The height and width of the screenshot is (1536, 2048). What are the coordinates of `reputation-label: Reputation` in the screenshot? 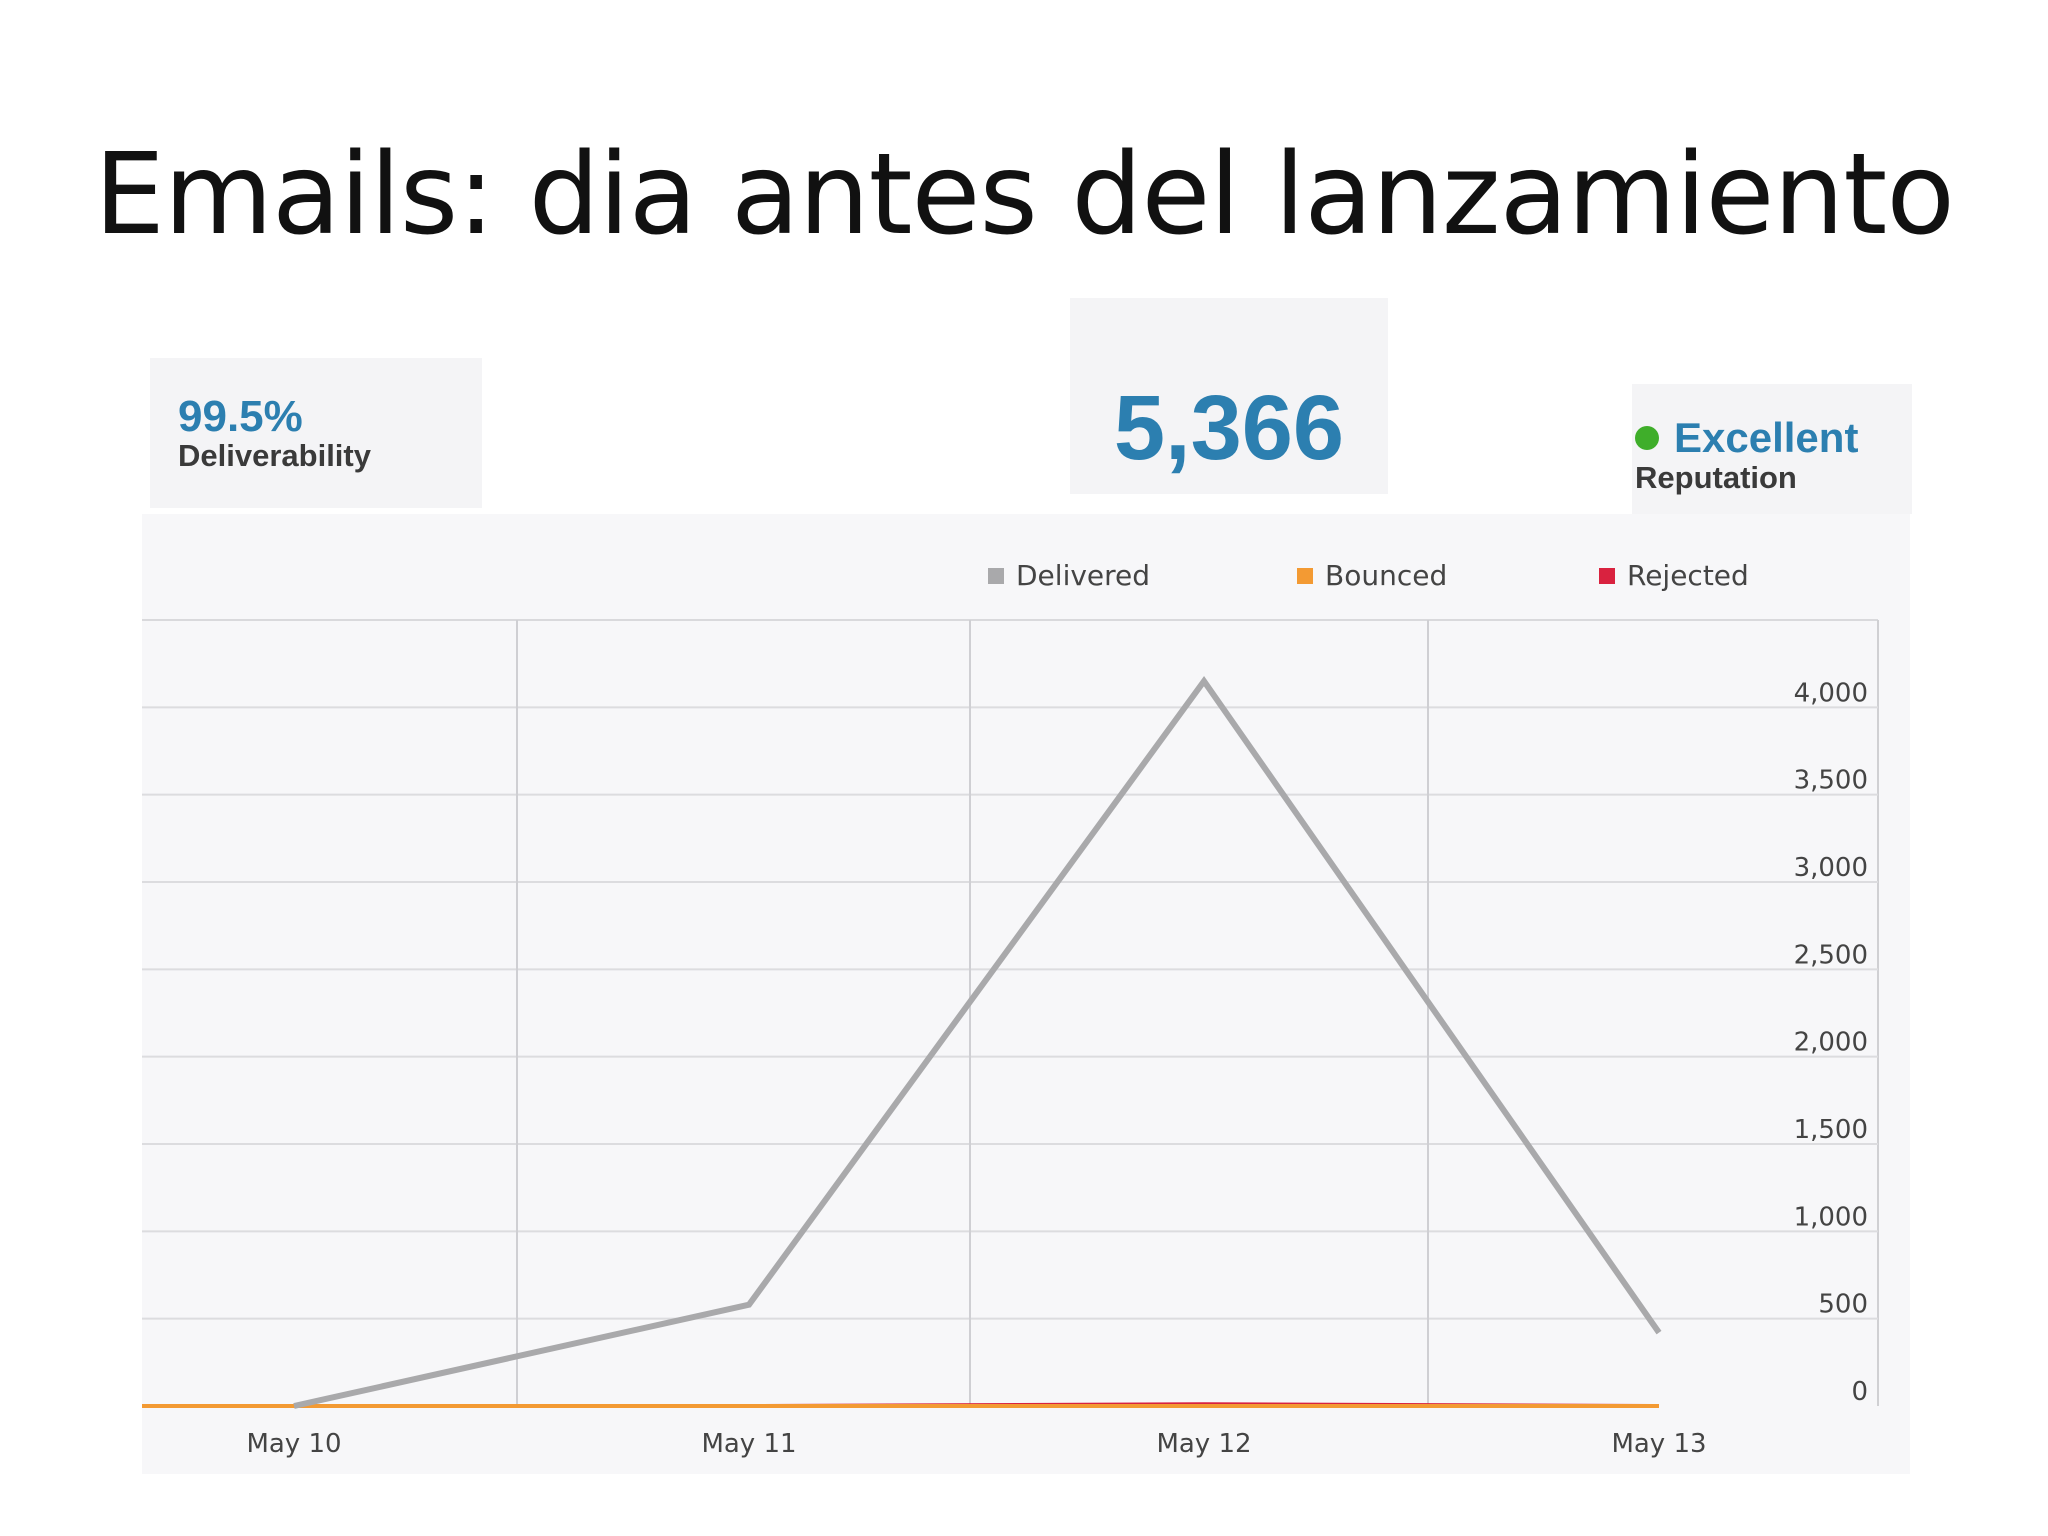 It's located at (1716, 477).